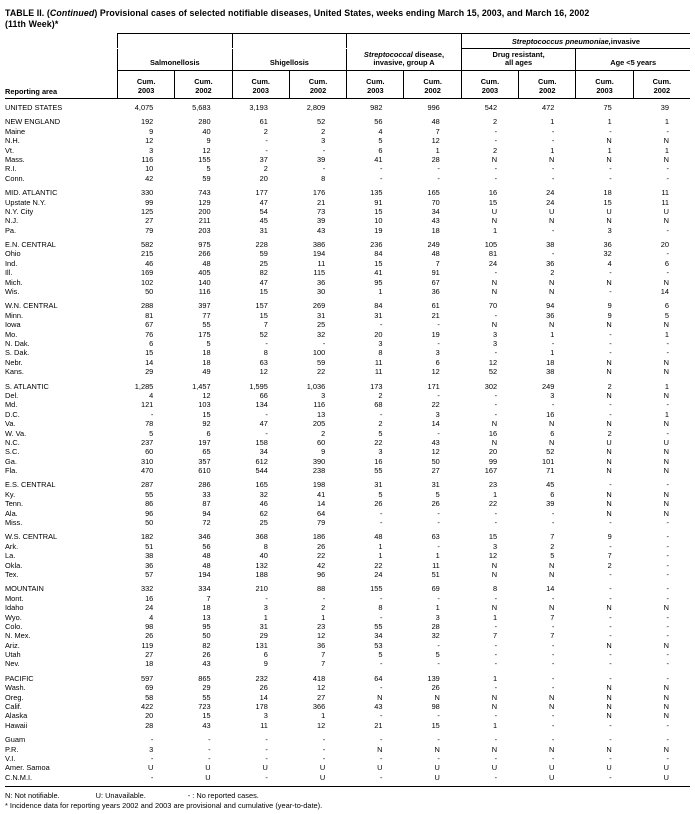  I want to click on table-row: Guam - - - - - - - - - -, so click(347, 739).